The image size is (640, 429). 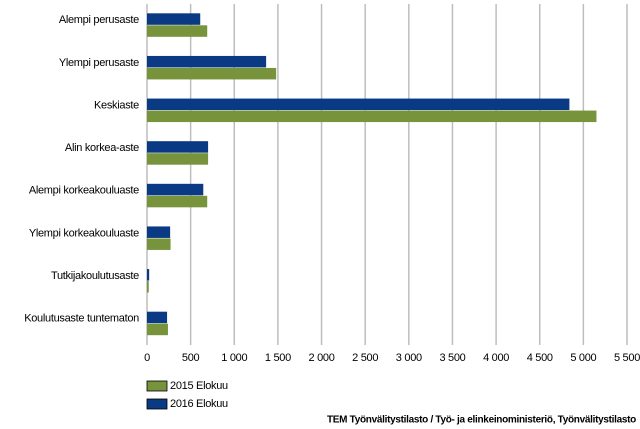 What do you see at coordinates (322, 358) in the screenshot?
I see `x-tick-label: 2 000` at bounding box center [322, 358].